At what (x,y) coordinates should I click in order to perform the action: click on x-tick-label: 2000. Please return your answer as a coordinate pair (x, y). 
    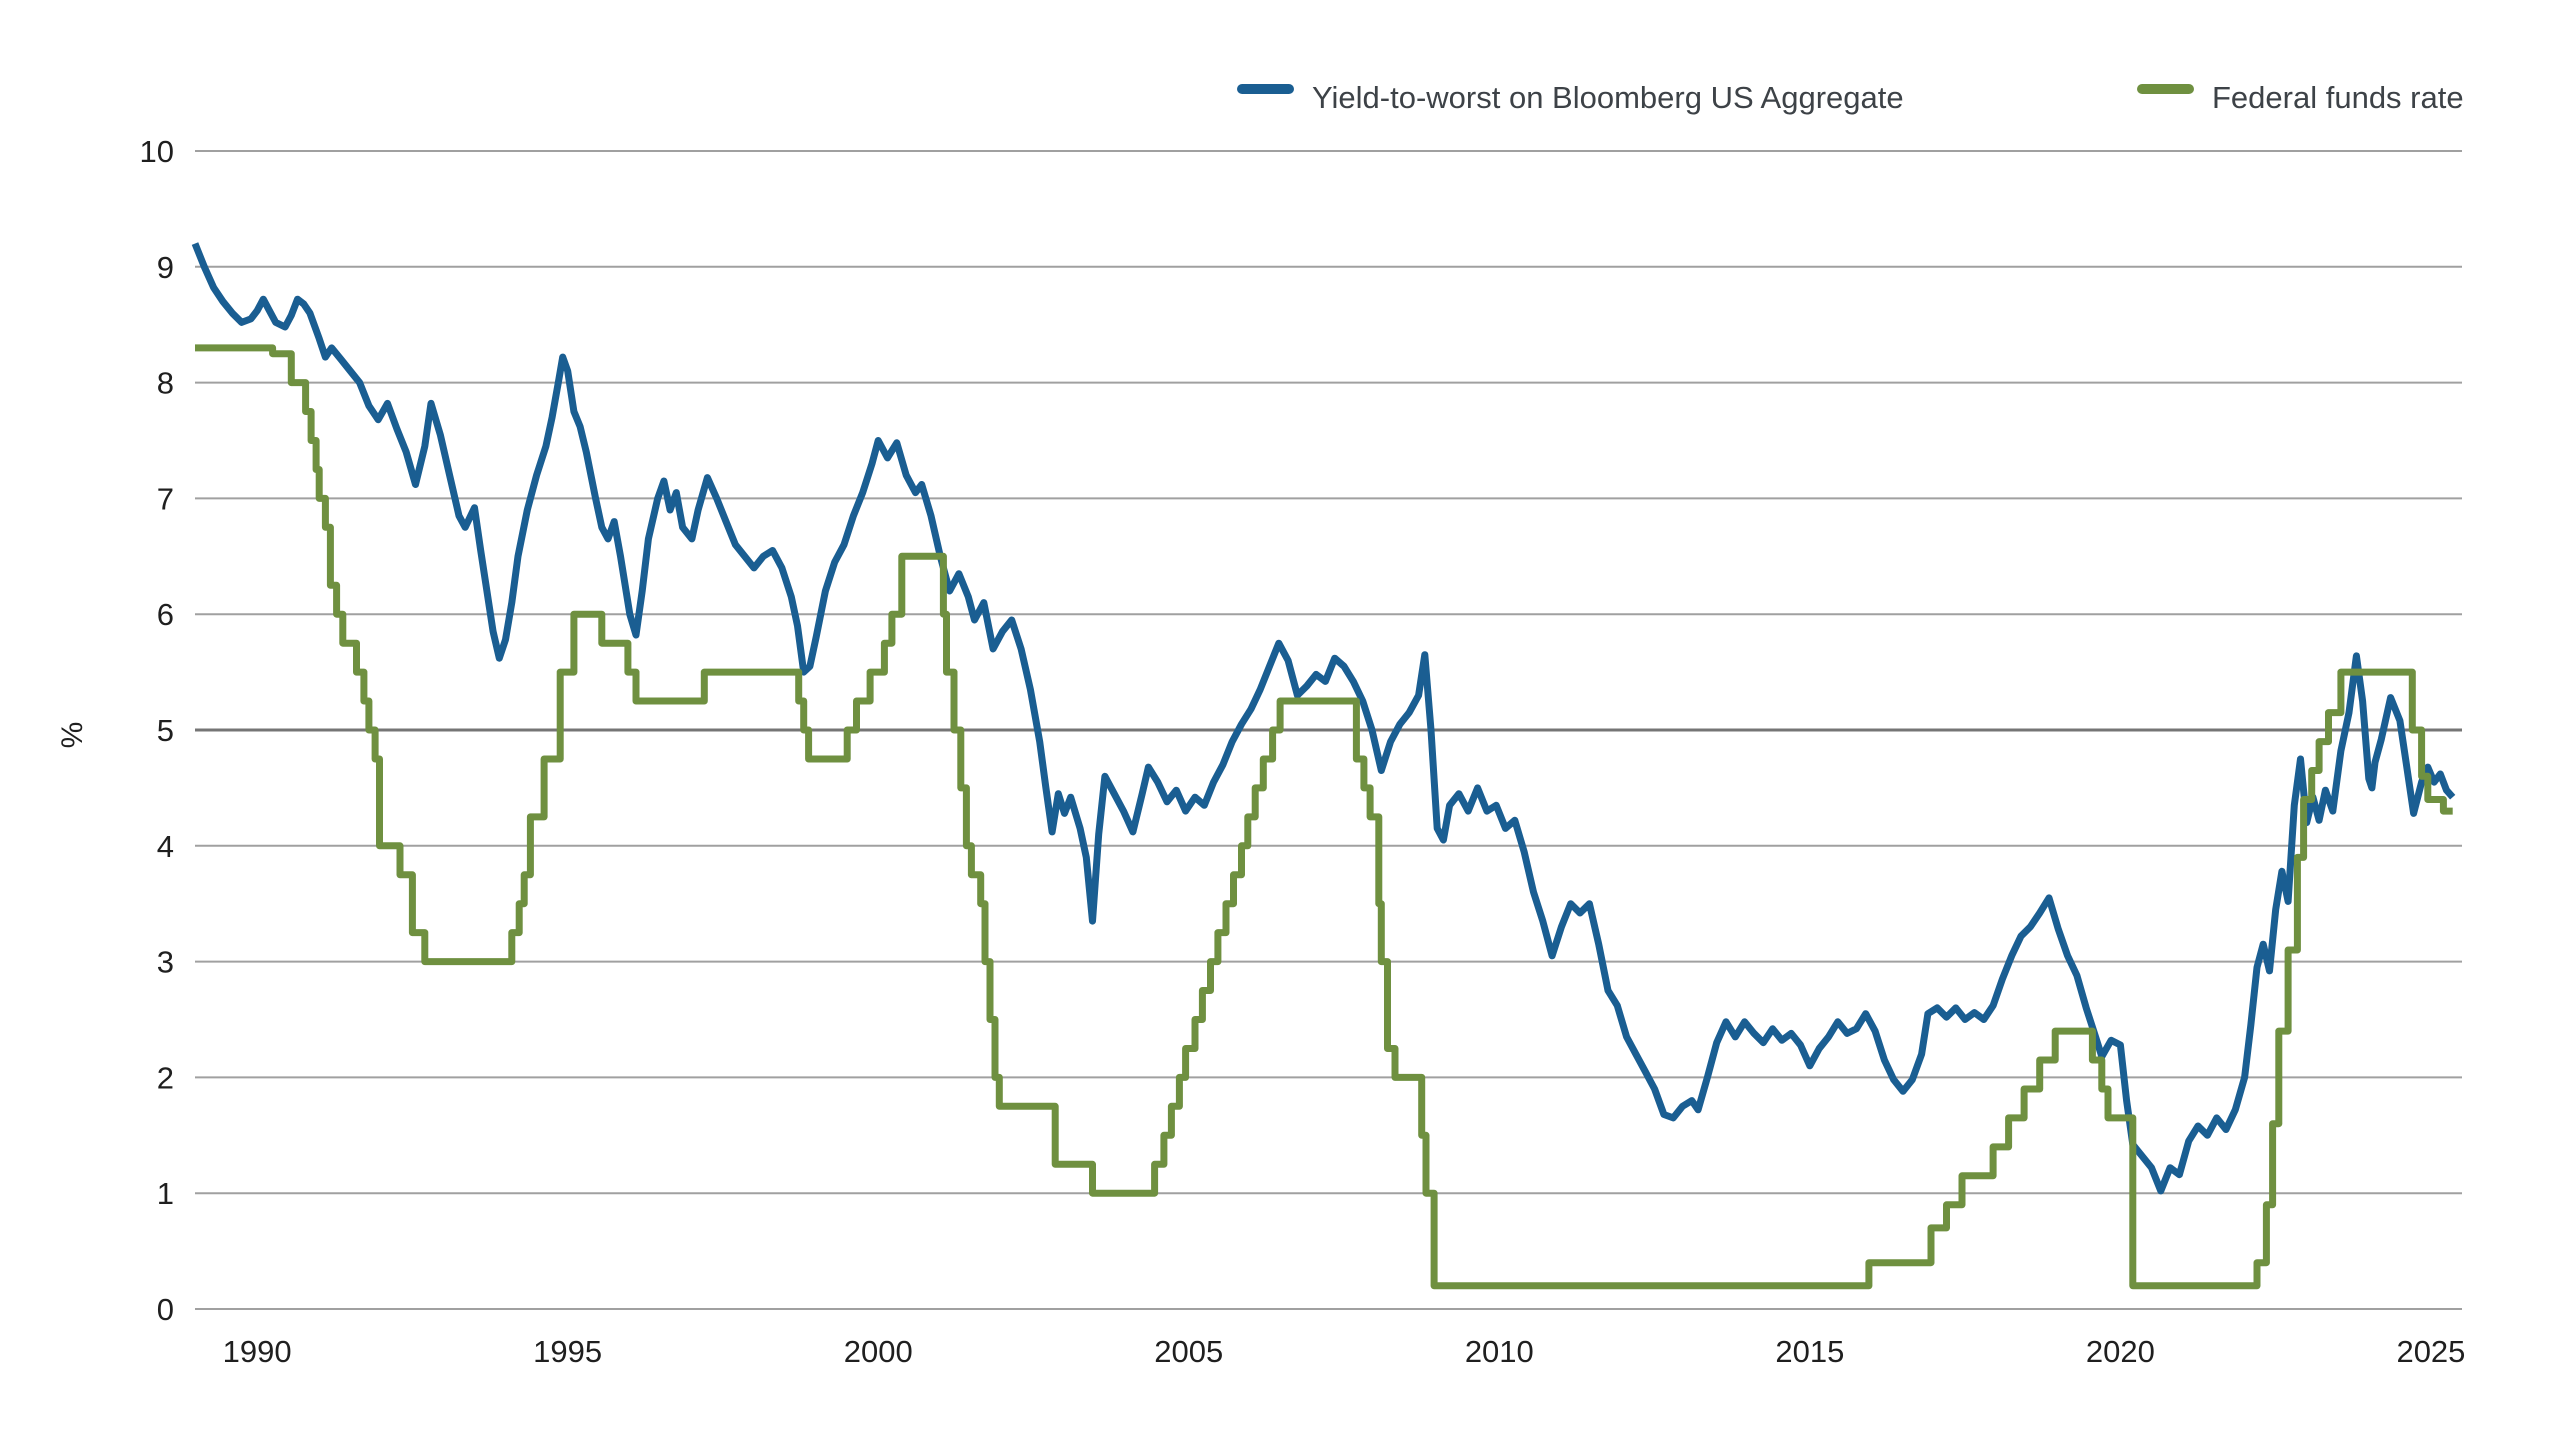
    Looking at the image, I should click on (878, 1351).